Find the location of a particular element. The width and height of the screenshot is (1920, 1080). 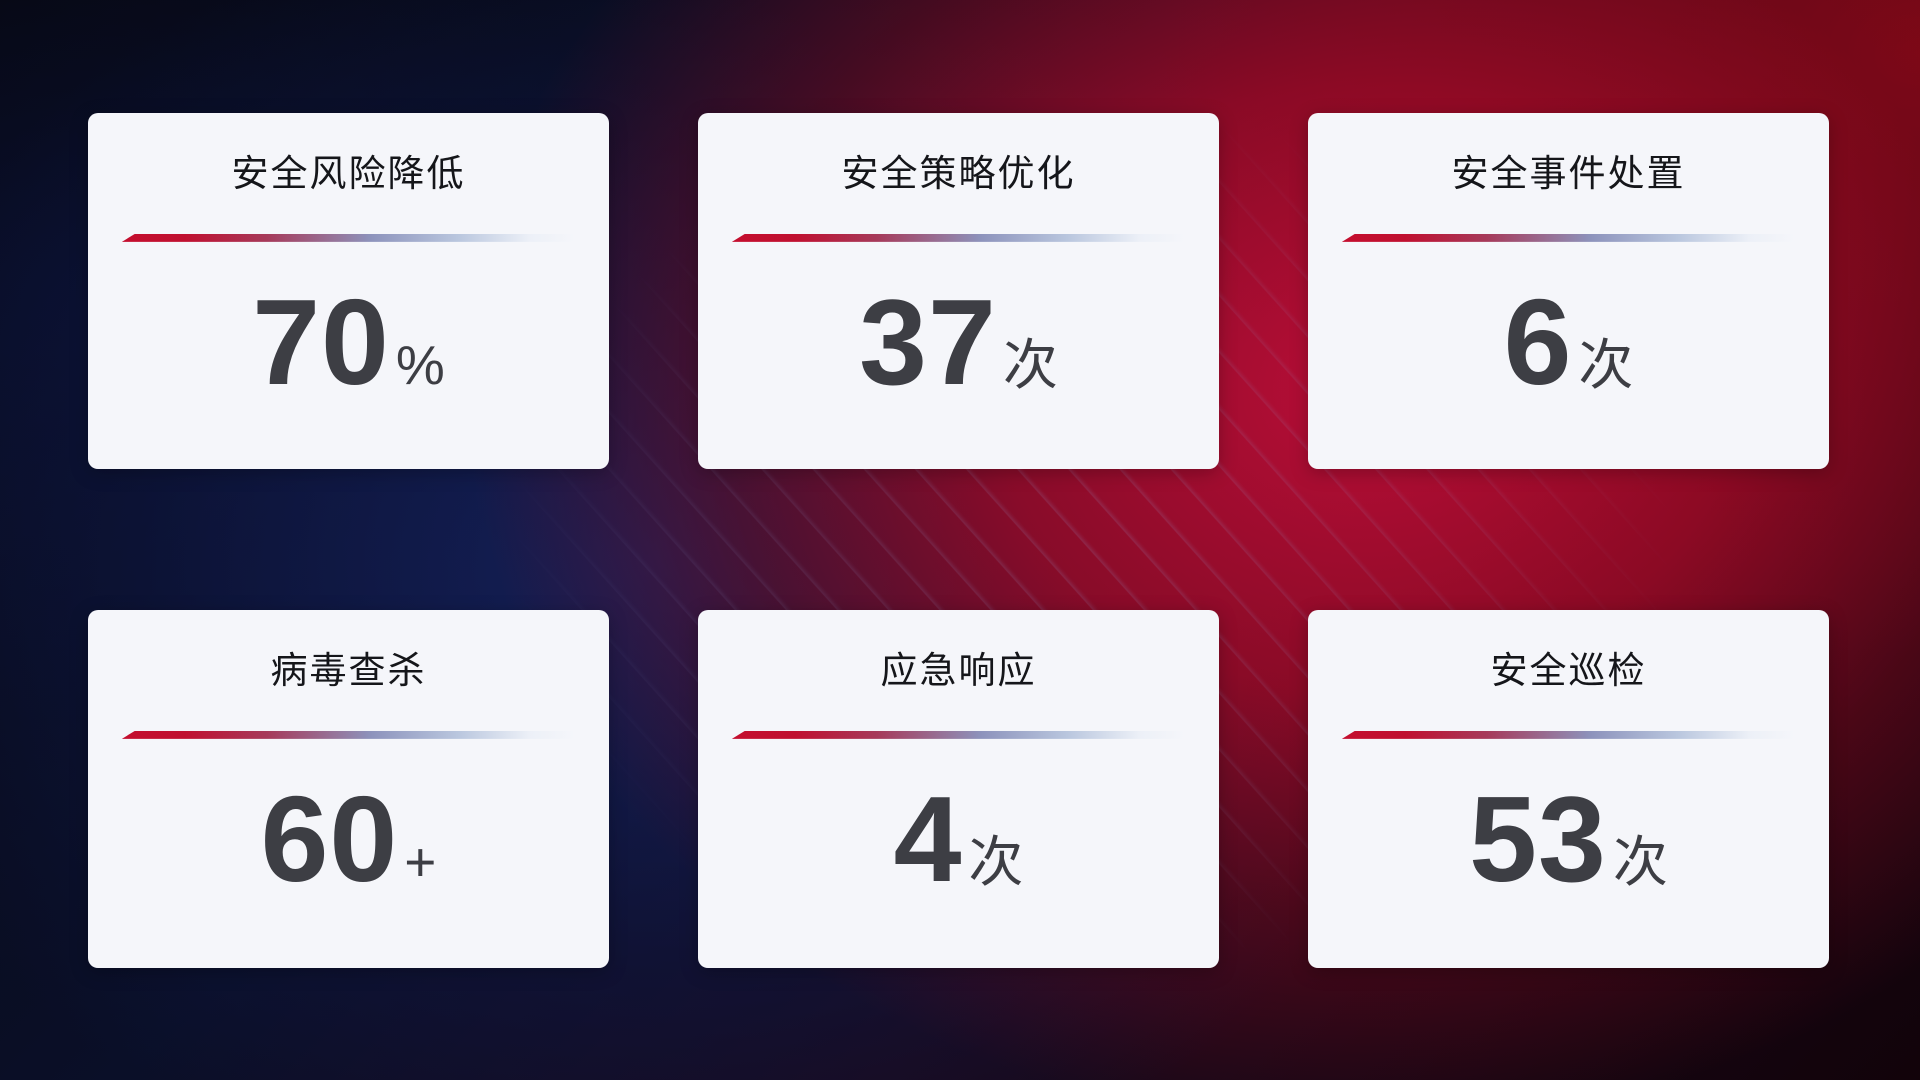

stat-card-policy-optimization: 安全策略优化 37 次 is located at coordinates (958, 291).